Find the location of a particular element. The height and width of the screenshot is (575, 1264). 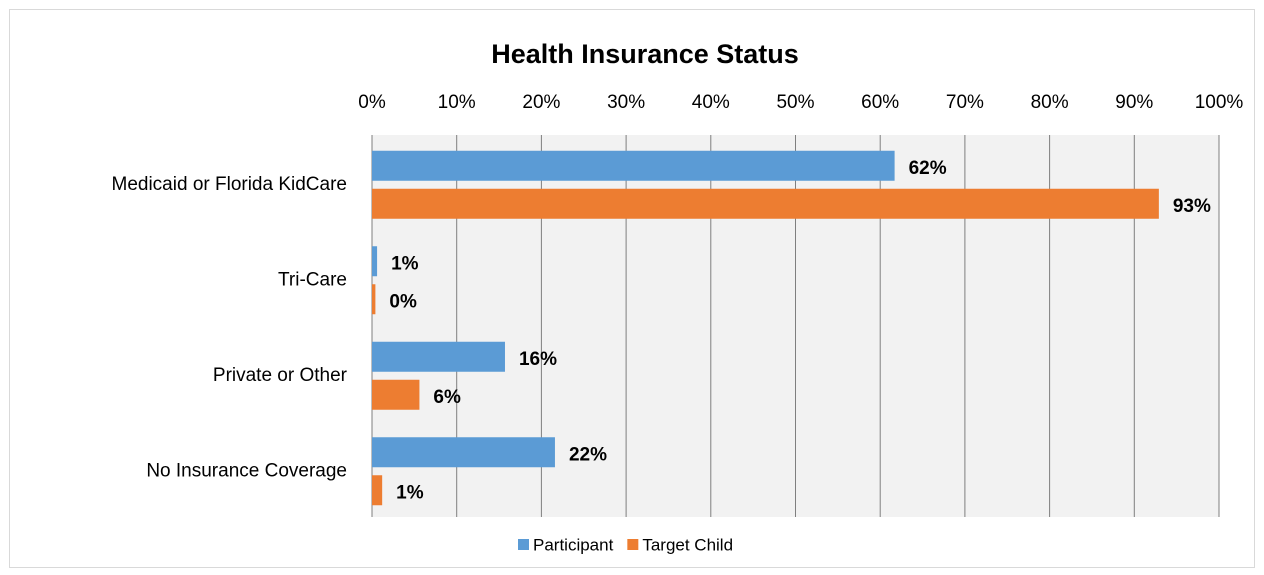

y-tick-label: Tri-Care is located at coordinates (312, 279).